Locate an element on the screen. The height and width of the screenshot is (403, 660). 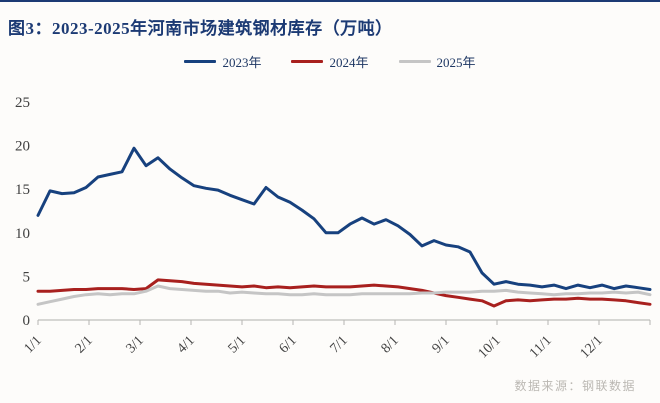
x-tick-label: 2/1 is located at coordinates (84, 344).